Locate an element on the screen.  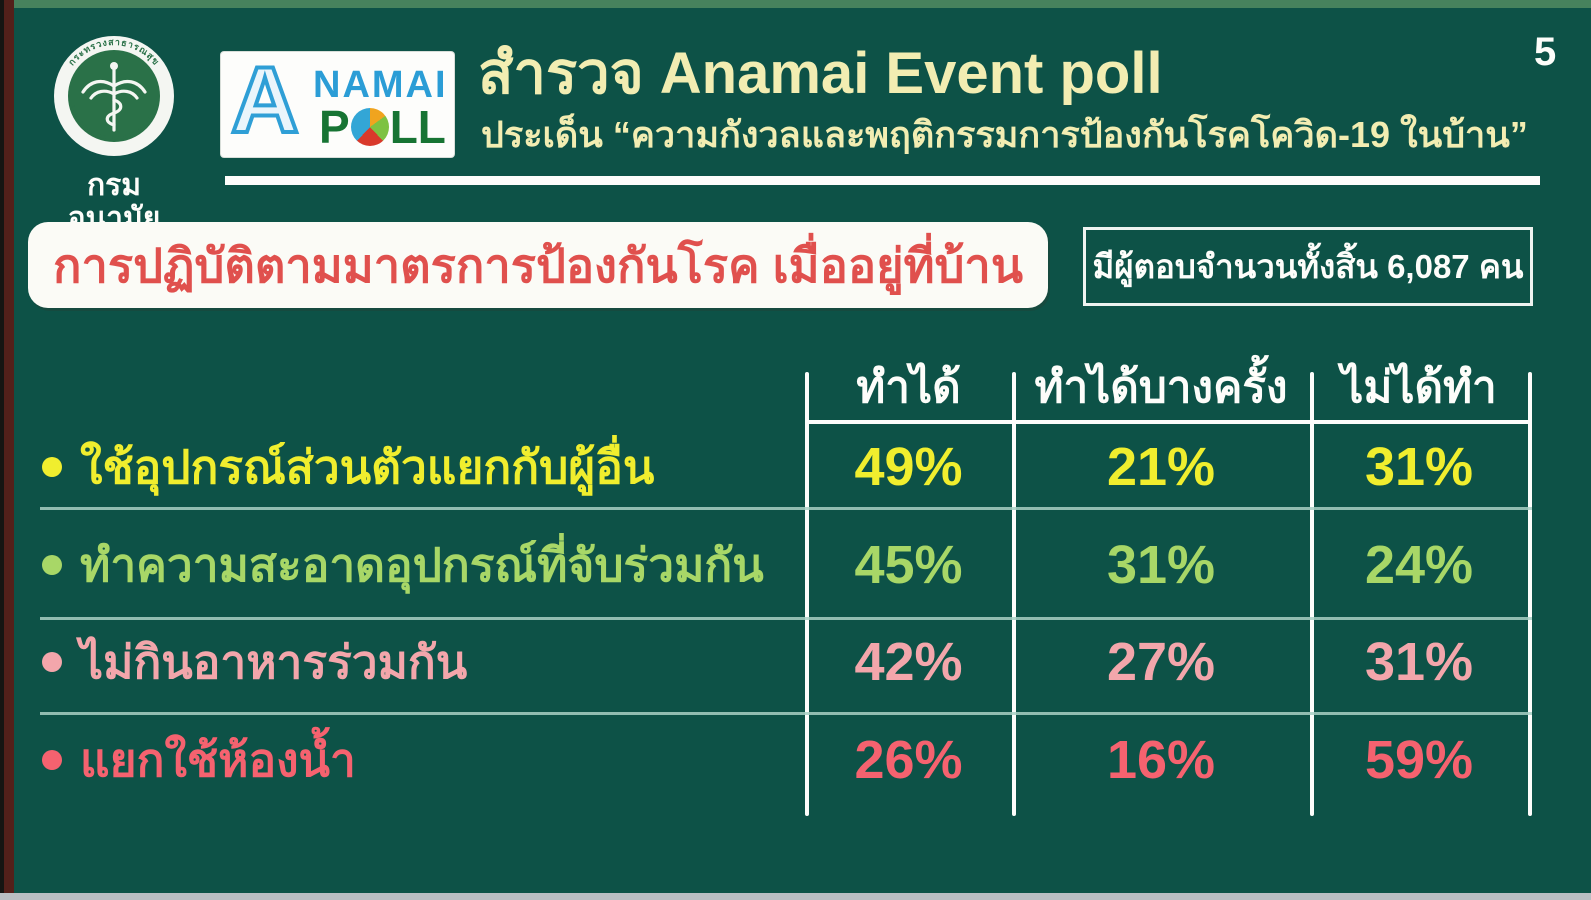
caduceus-icon is located at coordinates (114, 97).